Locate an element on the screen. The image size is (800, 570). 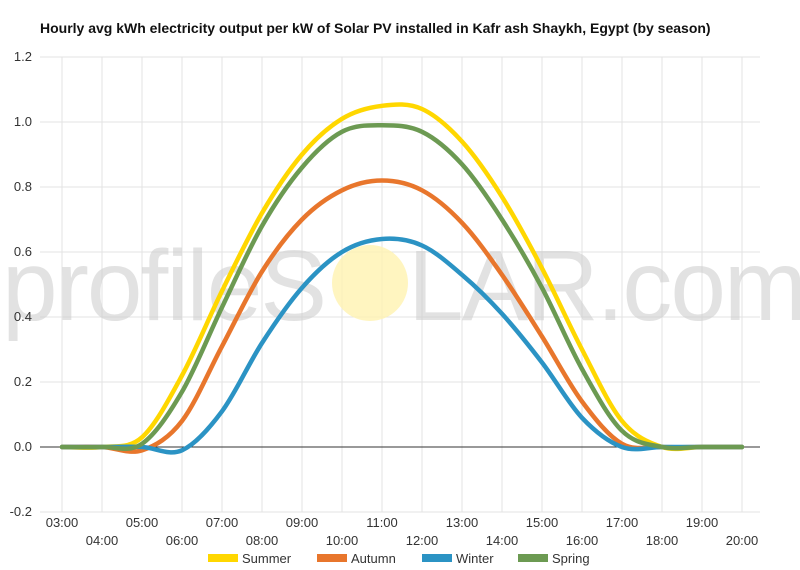
x-tick-label: 10:00 is located at coordinates (342, 540).